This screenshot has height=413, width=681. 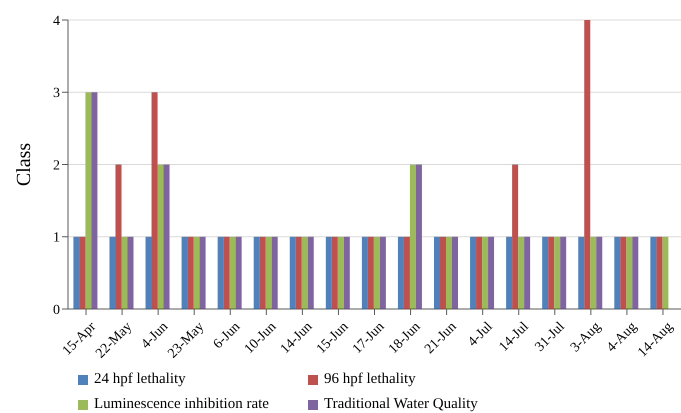 What do you see at coordinates (56, 238) in the screenshot?
I see `y-tick-label: 1` at bounding box center [56, 238].